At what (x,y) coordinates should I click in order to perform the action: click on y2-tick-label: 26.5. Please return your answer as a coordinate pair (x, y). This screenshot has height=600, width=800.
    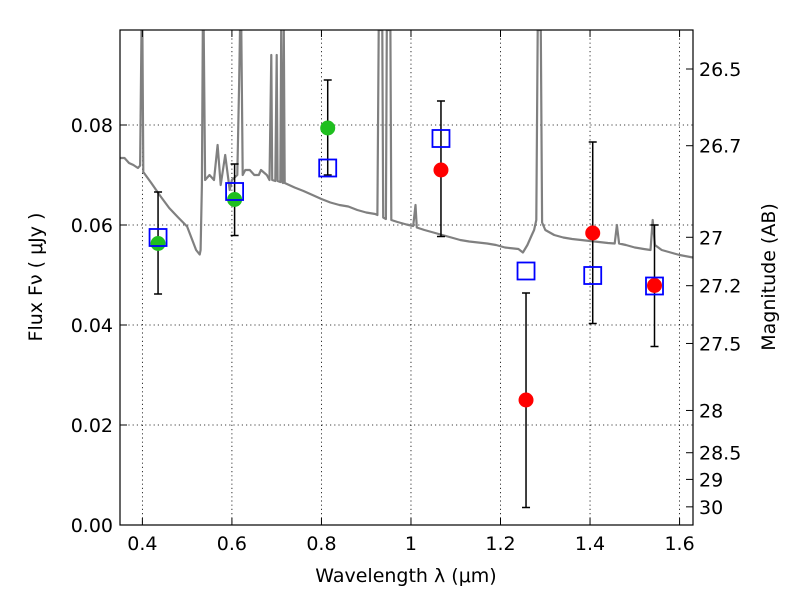
    Looking at the image, I should click on (720, 70).